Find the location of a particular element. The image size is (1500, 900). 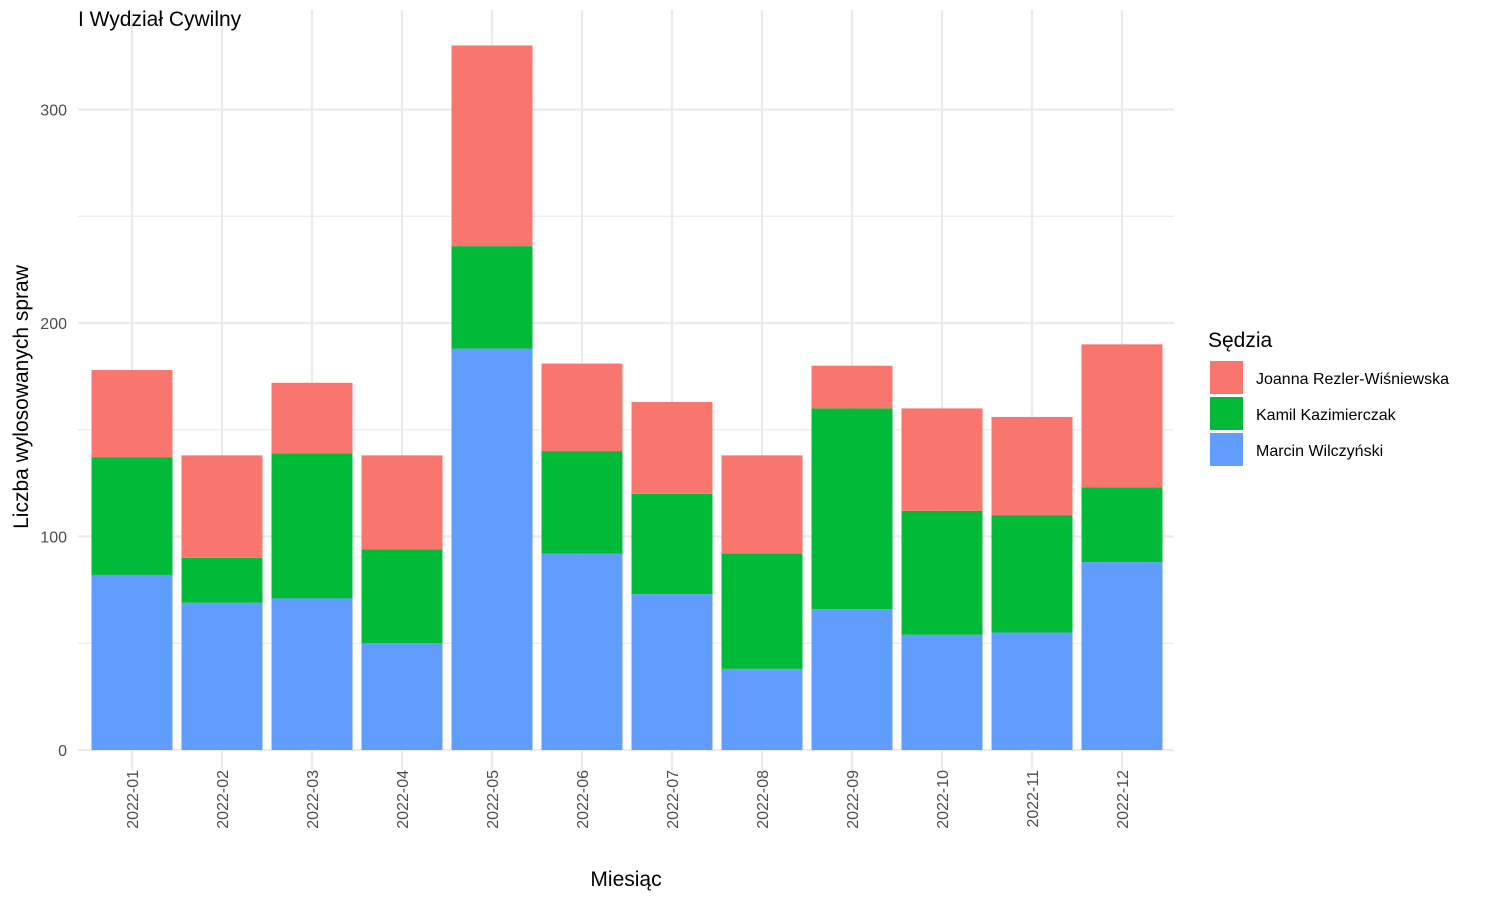

legend-label-kamil-kazimierczak: Kamil Kazimierczak is located at coordinates (1326, 415).